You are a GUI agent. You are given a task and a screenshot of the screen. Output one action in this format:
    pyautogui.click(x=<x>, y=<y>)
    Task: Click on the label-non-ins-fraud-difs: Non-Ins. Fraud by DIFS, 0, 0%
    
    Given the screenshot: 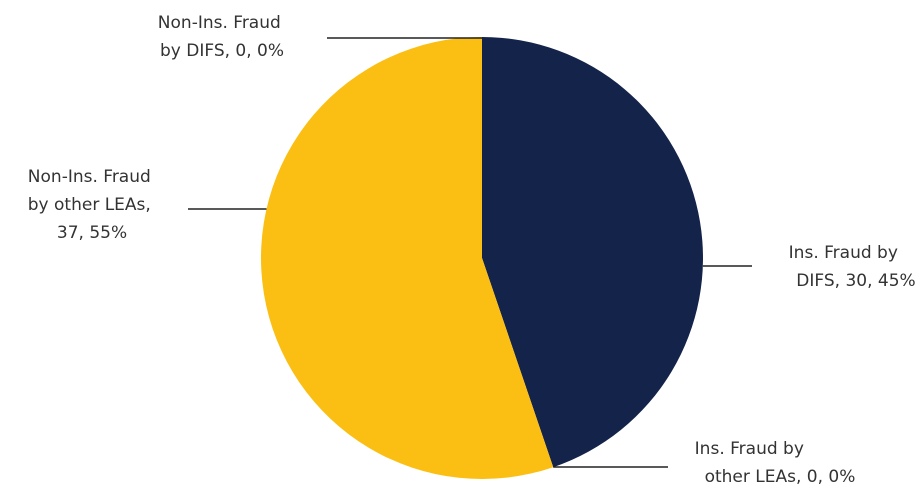 What is the action you would take?
    pyautogui.click(x=222, y=37)
    